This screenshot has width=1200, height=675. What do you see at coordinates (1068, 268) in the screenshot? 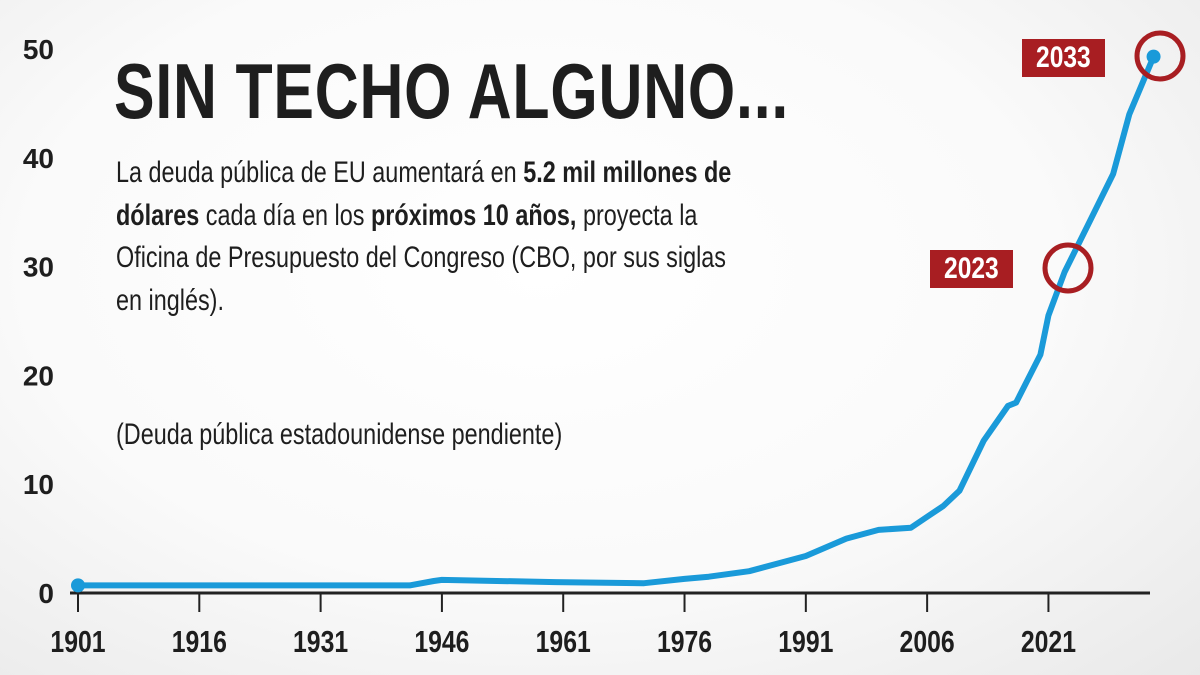
I see `highlight-circle-2023` at bounding box center [1068, 268].